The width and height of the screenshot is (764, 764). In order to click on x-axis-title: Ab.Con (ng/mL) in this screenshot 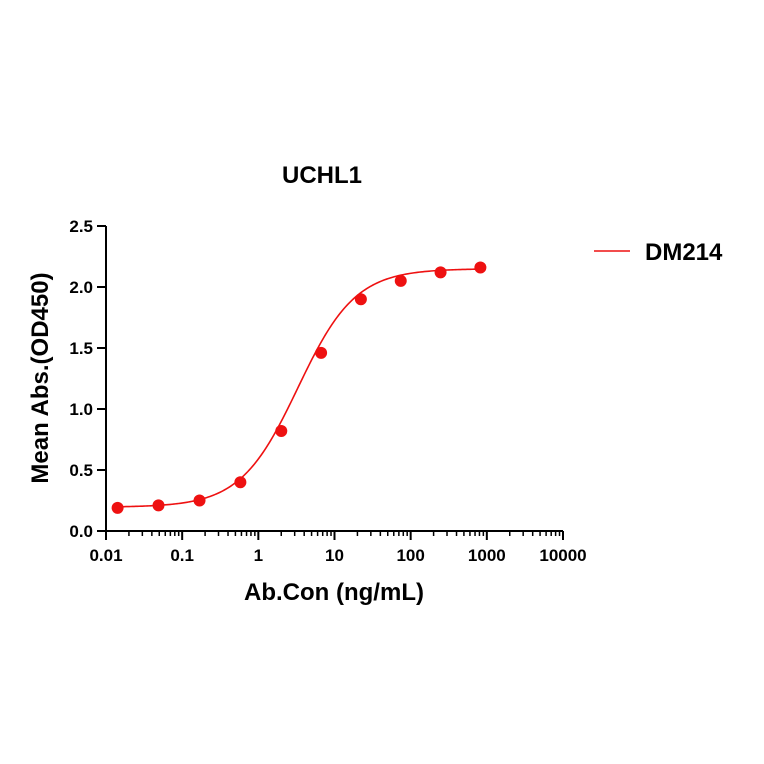, I will do `click(334, 592)`.